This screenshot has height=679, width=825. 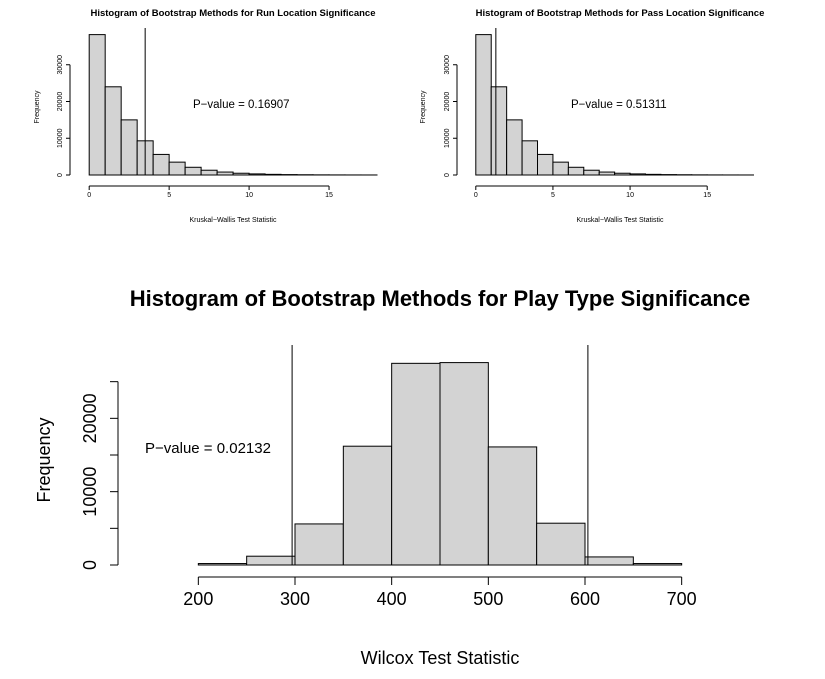 I want to click on x-axis-label: Wilcox Test Statistic, so click(x=440, y=658).